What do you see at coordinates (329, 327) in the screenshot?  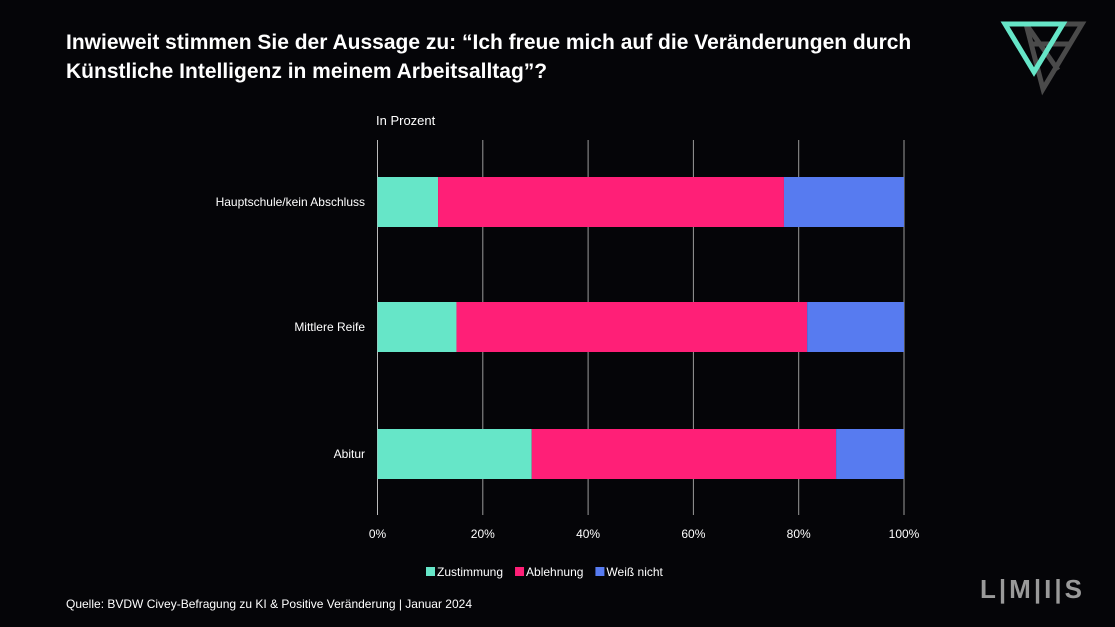 I see `category-label: Mittlere Reife` at bounding box center [329, 327].